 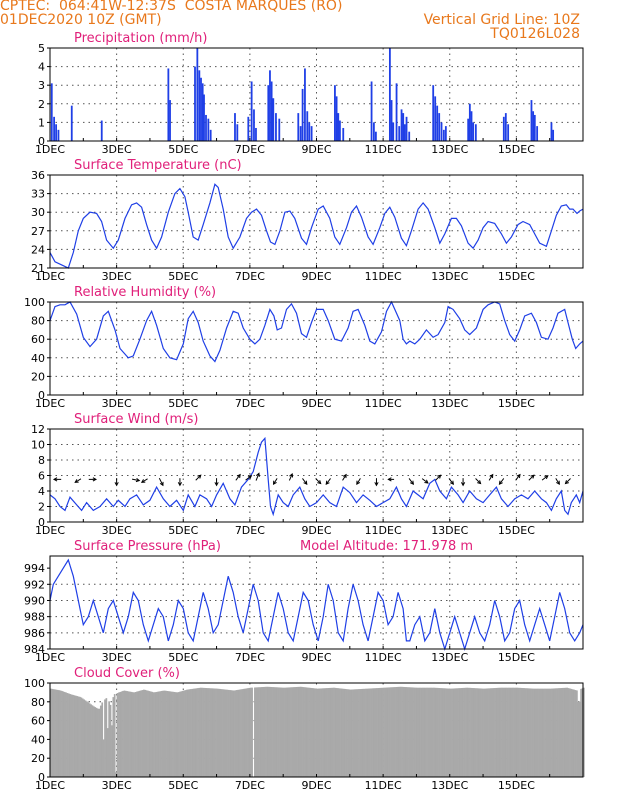 I want to click on x-tick-label: 13DEC, so click(x=449, y=785).